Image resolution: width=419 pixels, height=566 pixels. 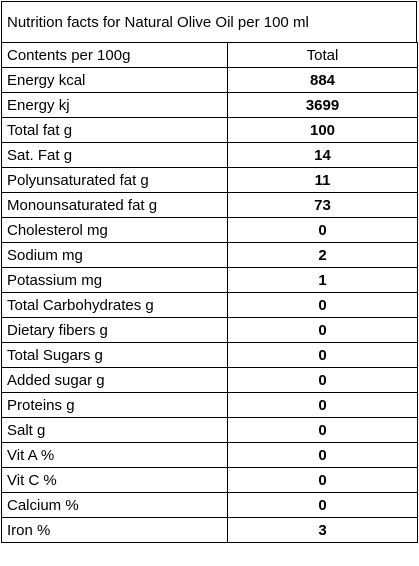 What do you see at coordinates (114, 505) in the screenshot?
I see `nutrient-label: Calcium %` at bounding box center [114, 505].